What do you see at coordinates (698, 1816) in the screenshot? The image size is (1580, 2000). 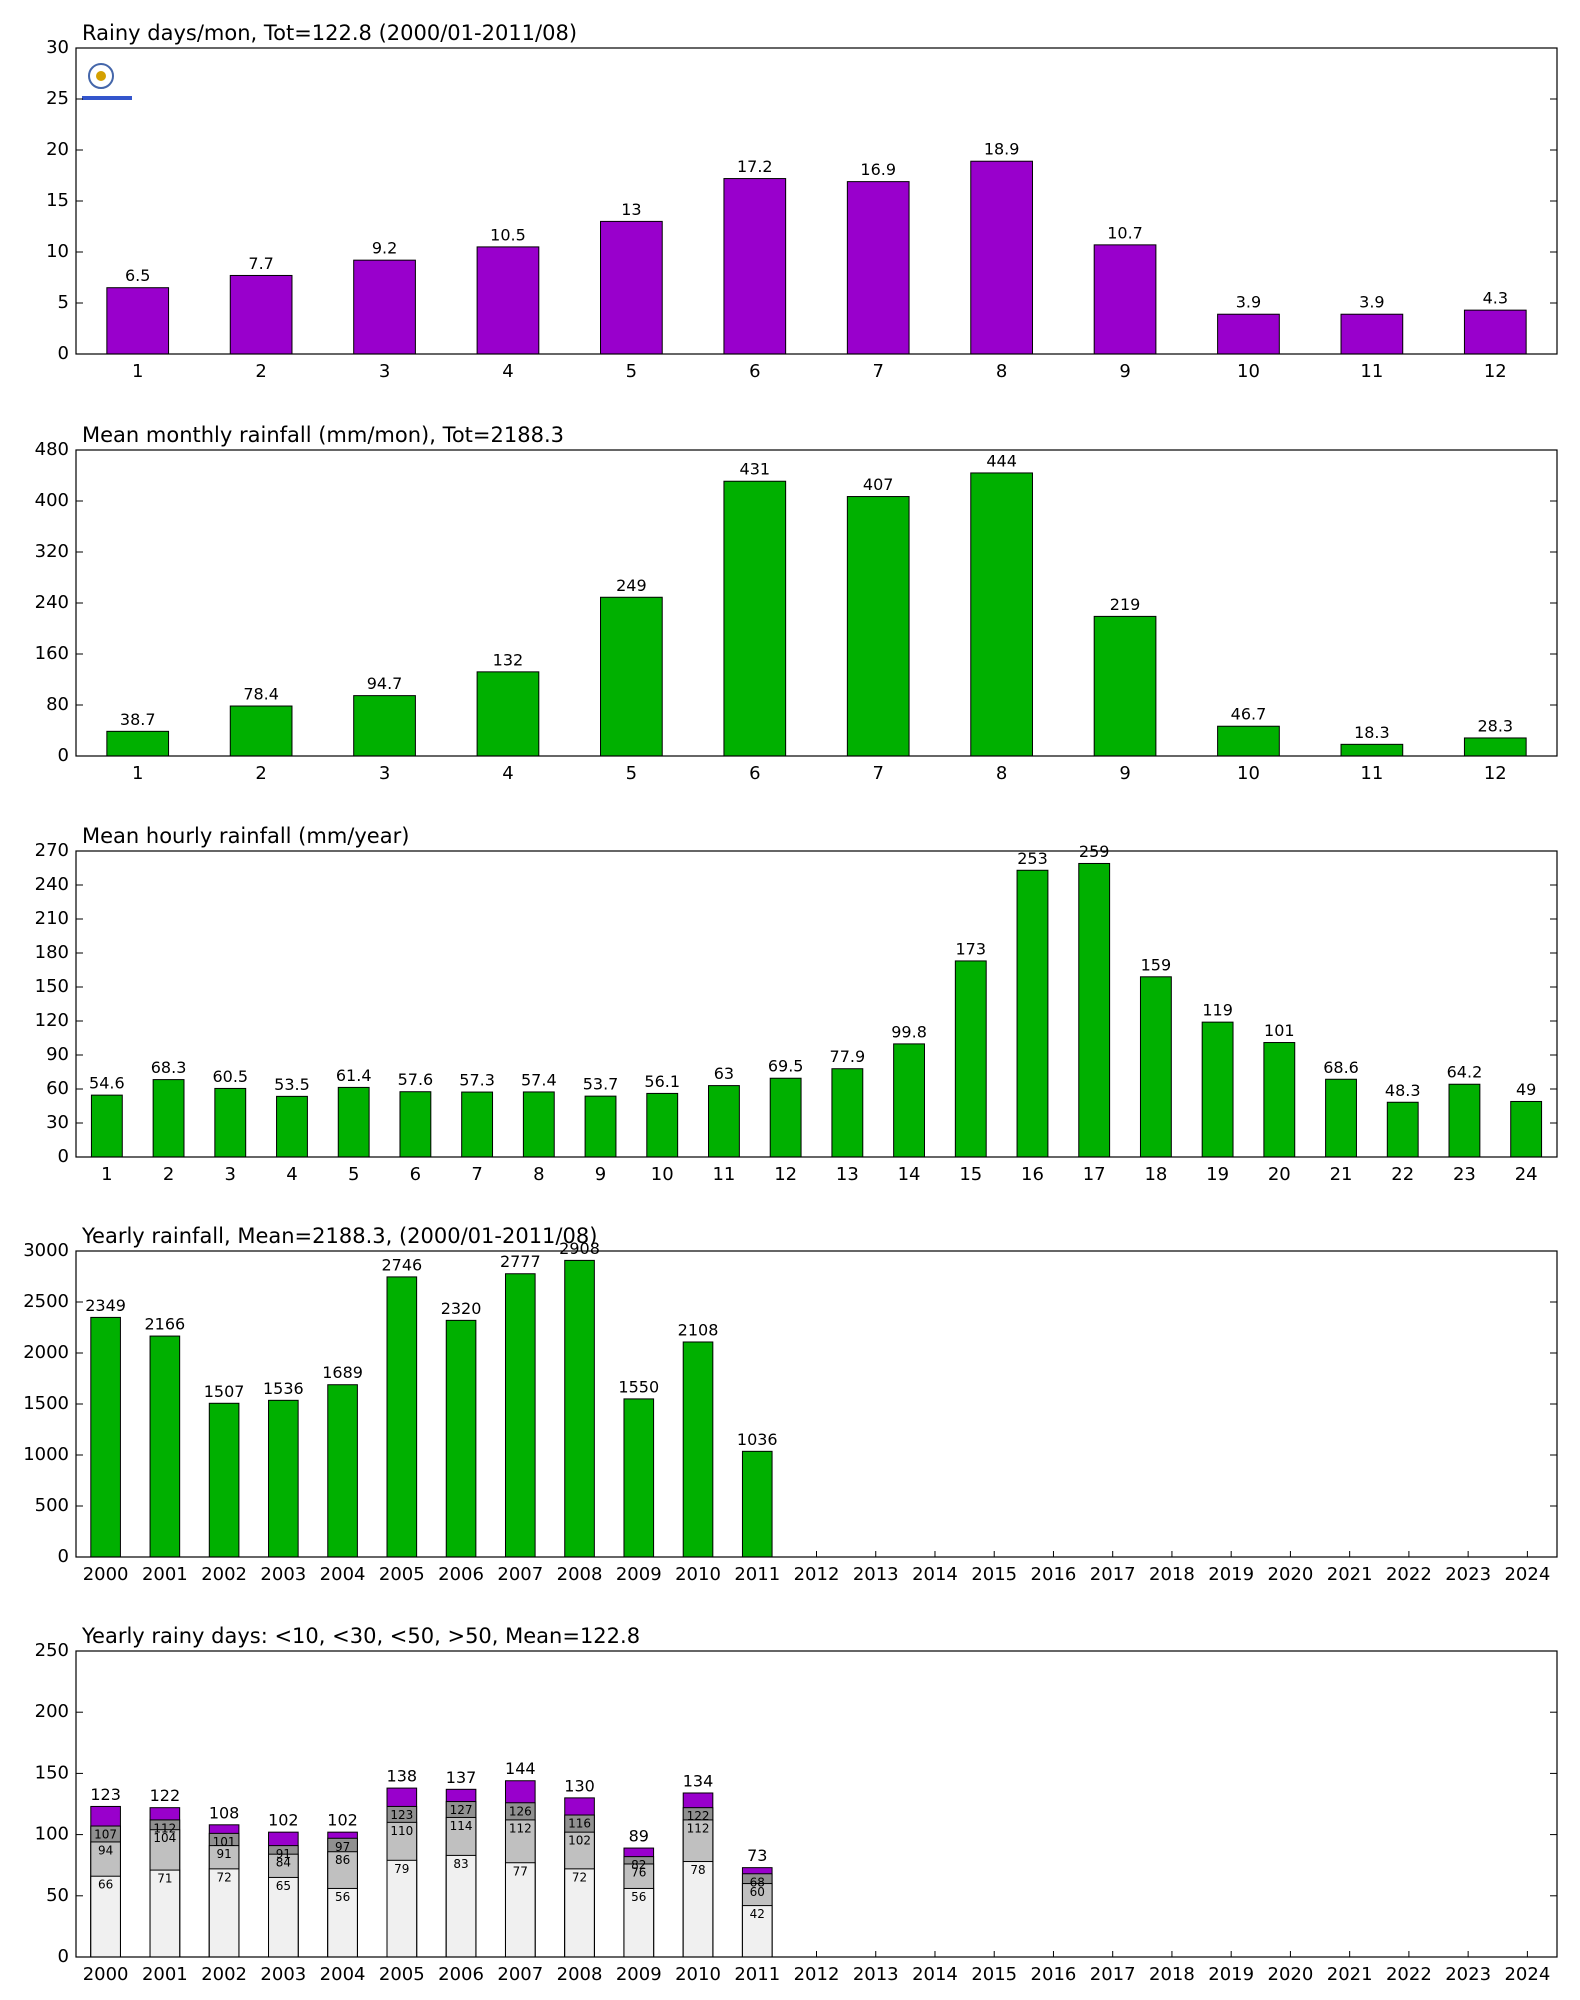 I see `segment-label: 122` at bounding box center [698, 1816].